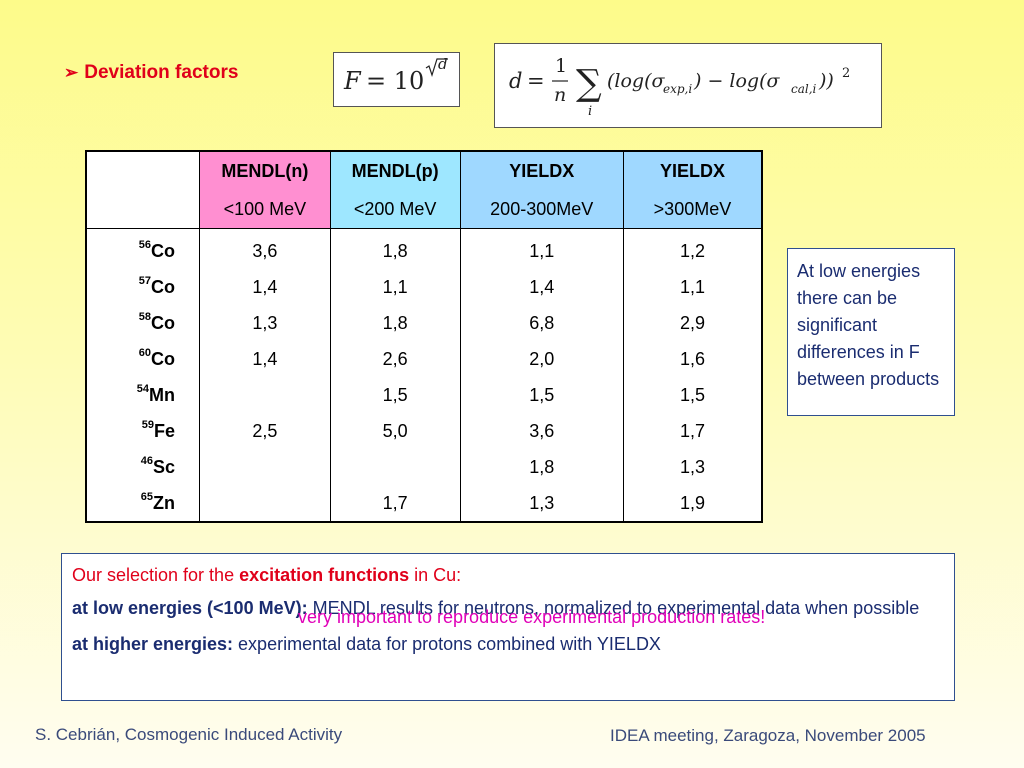  What do you see at coordinates (542, 170) in the screenshot?
I see `header-yieldx-1: YIELDX` at bounding box center [542, 170].